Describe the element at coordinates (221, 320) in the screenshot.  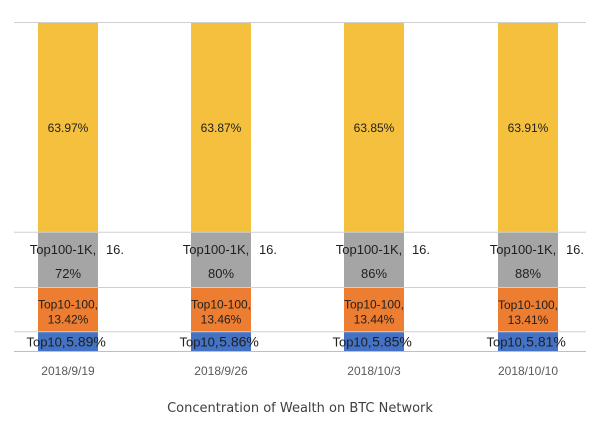
I see `data-label-top10-100-value-2: 13.46%` at that location.